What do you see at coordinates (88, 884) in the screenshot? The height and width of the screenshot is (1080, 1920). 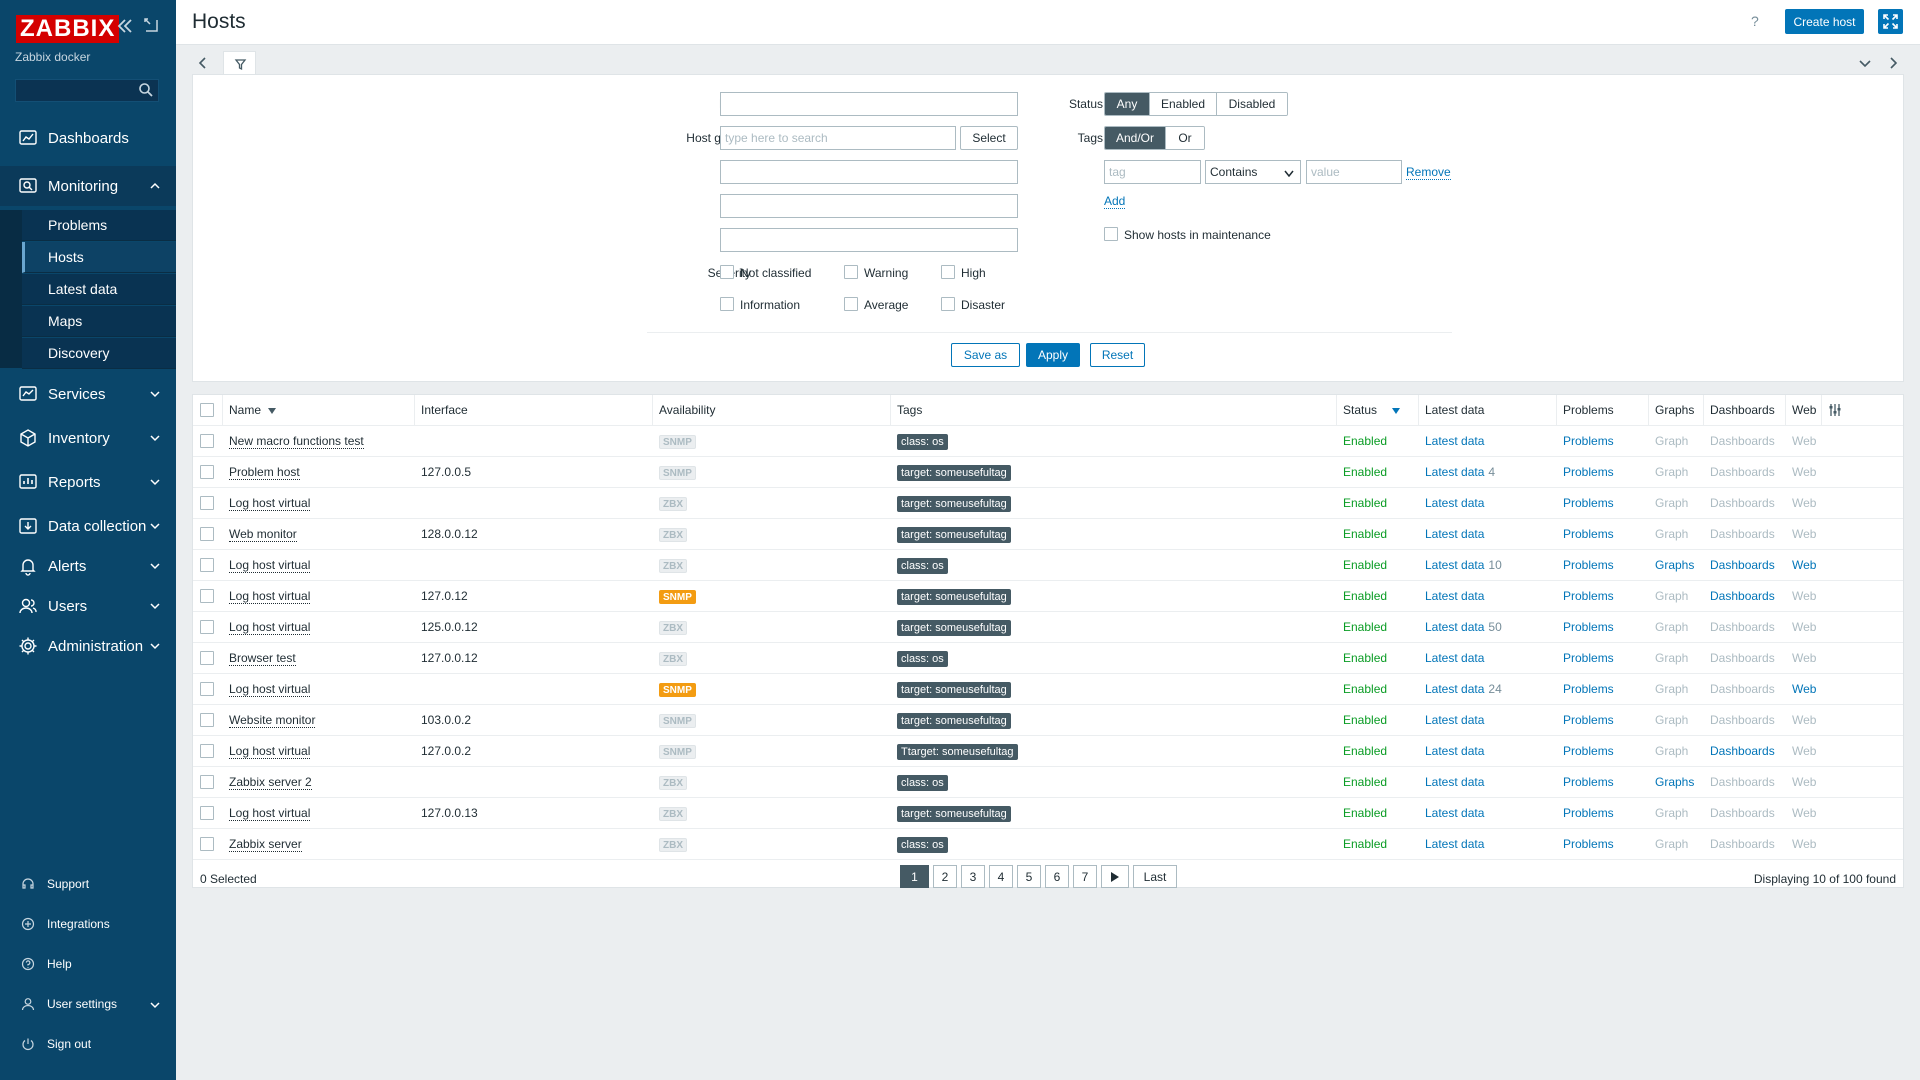 I see `menu-support: Support` at bounding box center [88, 884].